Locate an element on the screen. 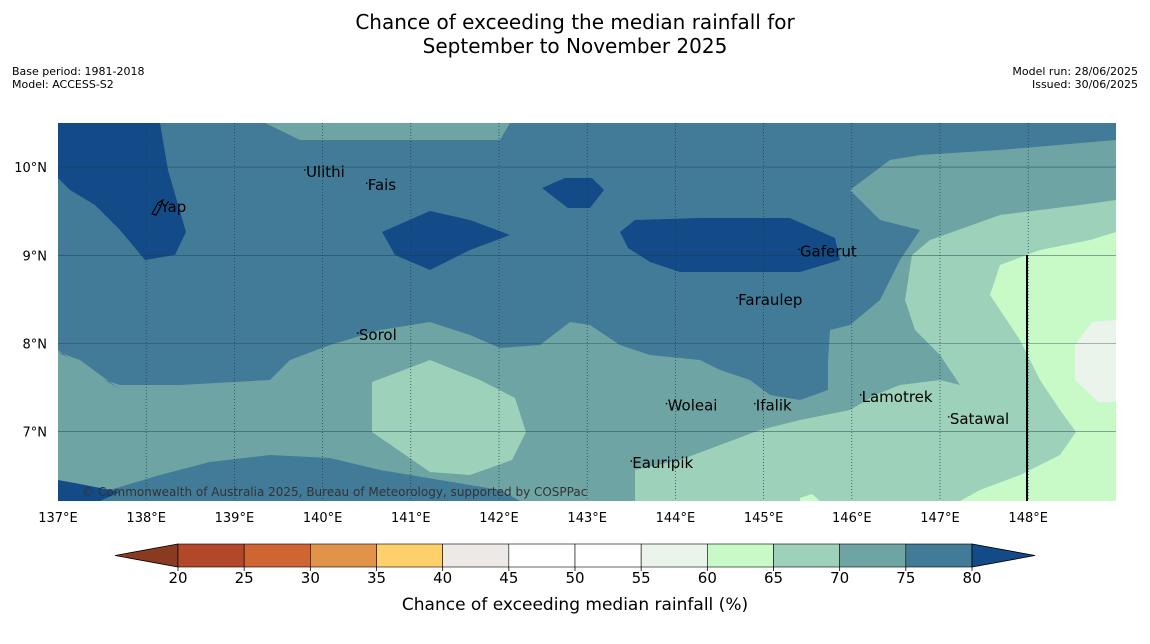  lon-tick-label: 140°E is located at coordinates (323, 518).